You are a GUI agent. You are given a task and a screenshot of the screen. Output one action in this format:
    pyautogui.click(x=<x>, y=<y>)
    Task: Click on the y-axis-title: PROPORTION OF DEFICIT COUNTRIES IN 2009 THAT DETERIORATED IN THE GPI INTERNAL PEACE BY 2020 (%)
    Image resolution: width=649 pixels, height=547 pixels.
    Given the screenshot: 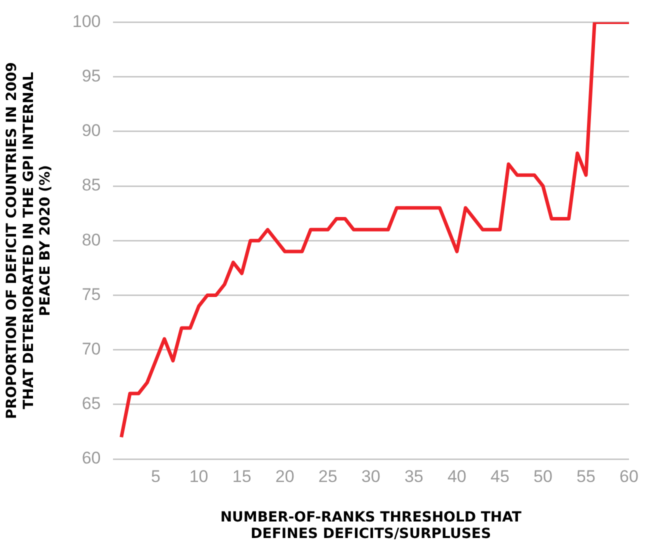 What is the action you would take?
    pyautogui.click(x=29, y=240)
    